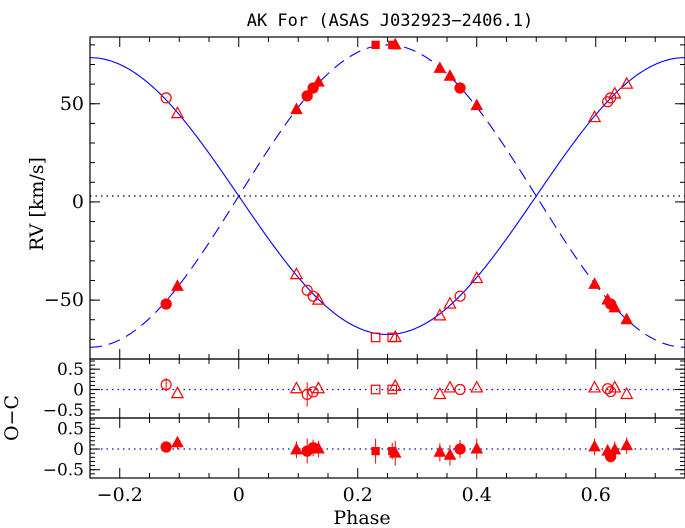 The image size is (685, 528). Describe the element at coordinates (12, 418) in the screenshot. I see `residual-axis-label: O−C` at that location.